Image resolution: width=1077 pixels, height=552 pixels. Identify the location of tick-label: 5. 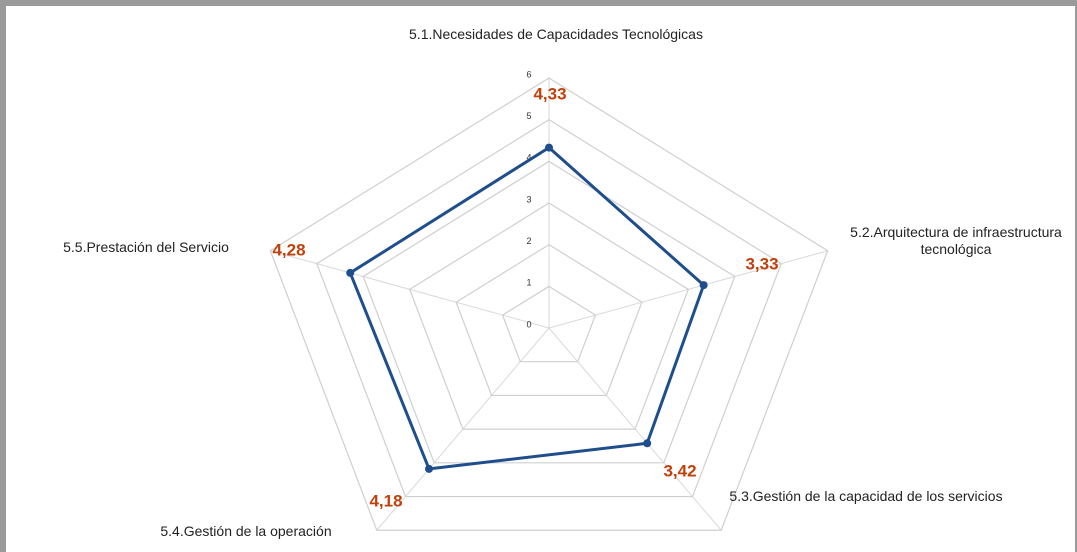
(528, 116).